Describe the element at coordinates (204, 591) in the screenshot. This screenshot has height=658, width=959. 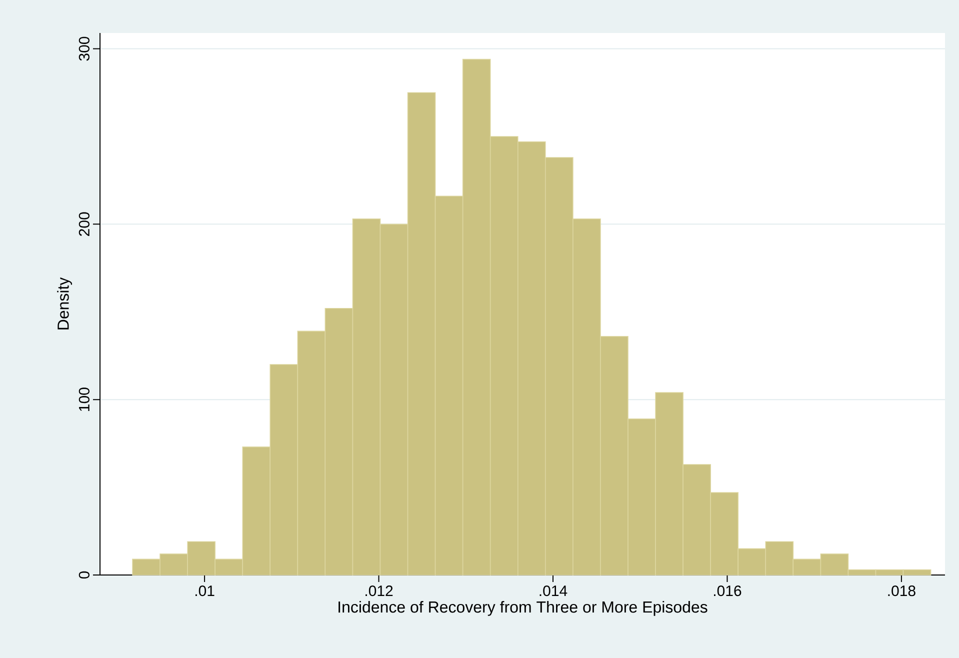
I see `x-tick-label: .01` at that location.